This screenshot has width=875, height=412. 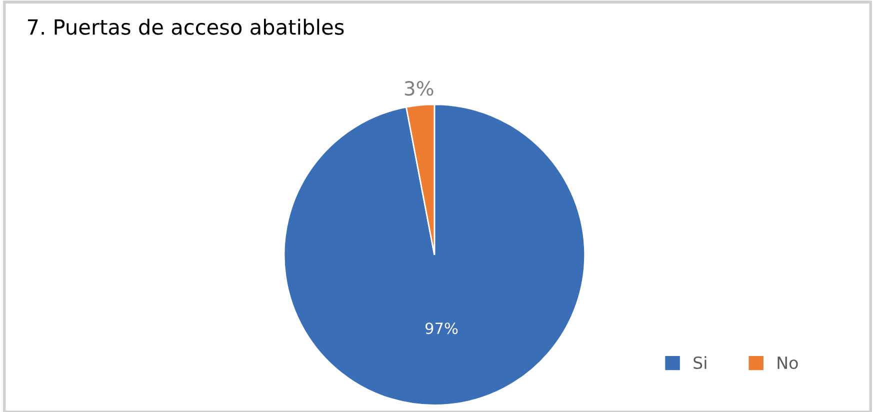 I want to click on legend-label: Si, so click(x=700, y=363).